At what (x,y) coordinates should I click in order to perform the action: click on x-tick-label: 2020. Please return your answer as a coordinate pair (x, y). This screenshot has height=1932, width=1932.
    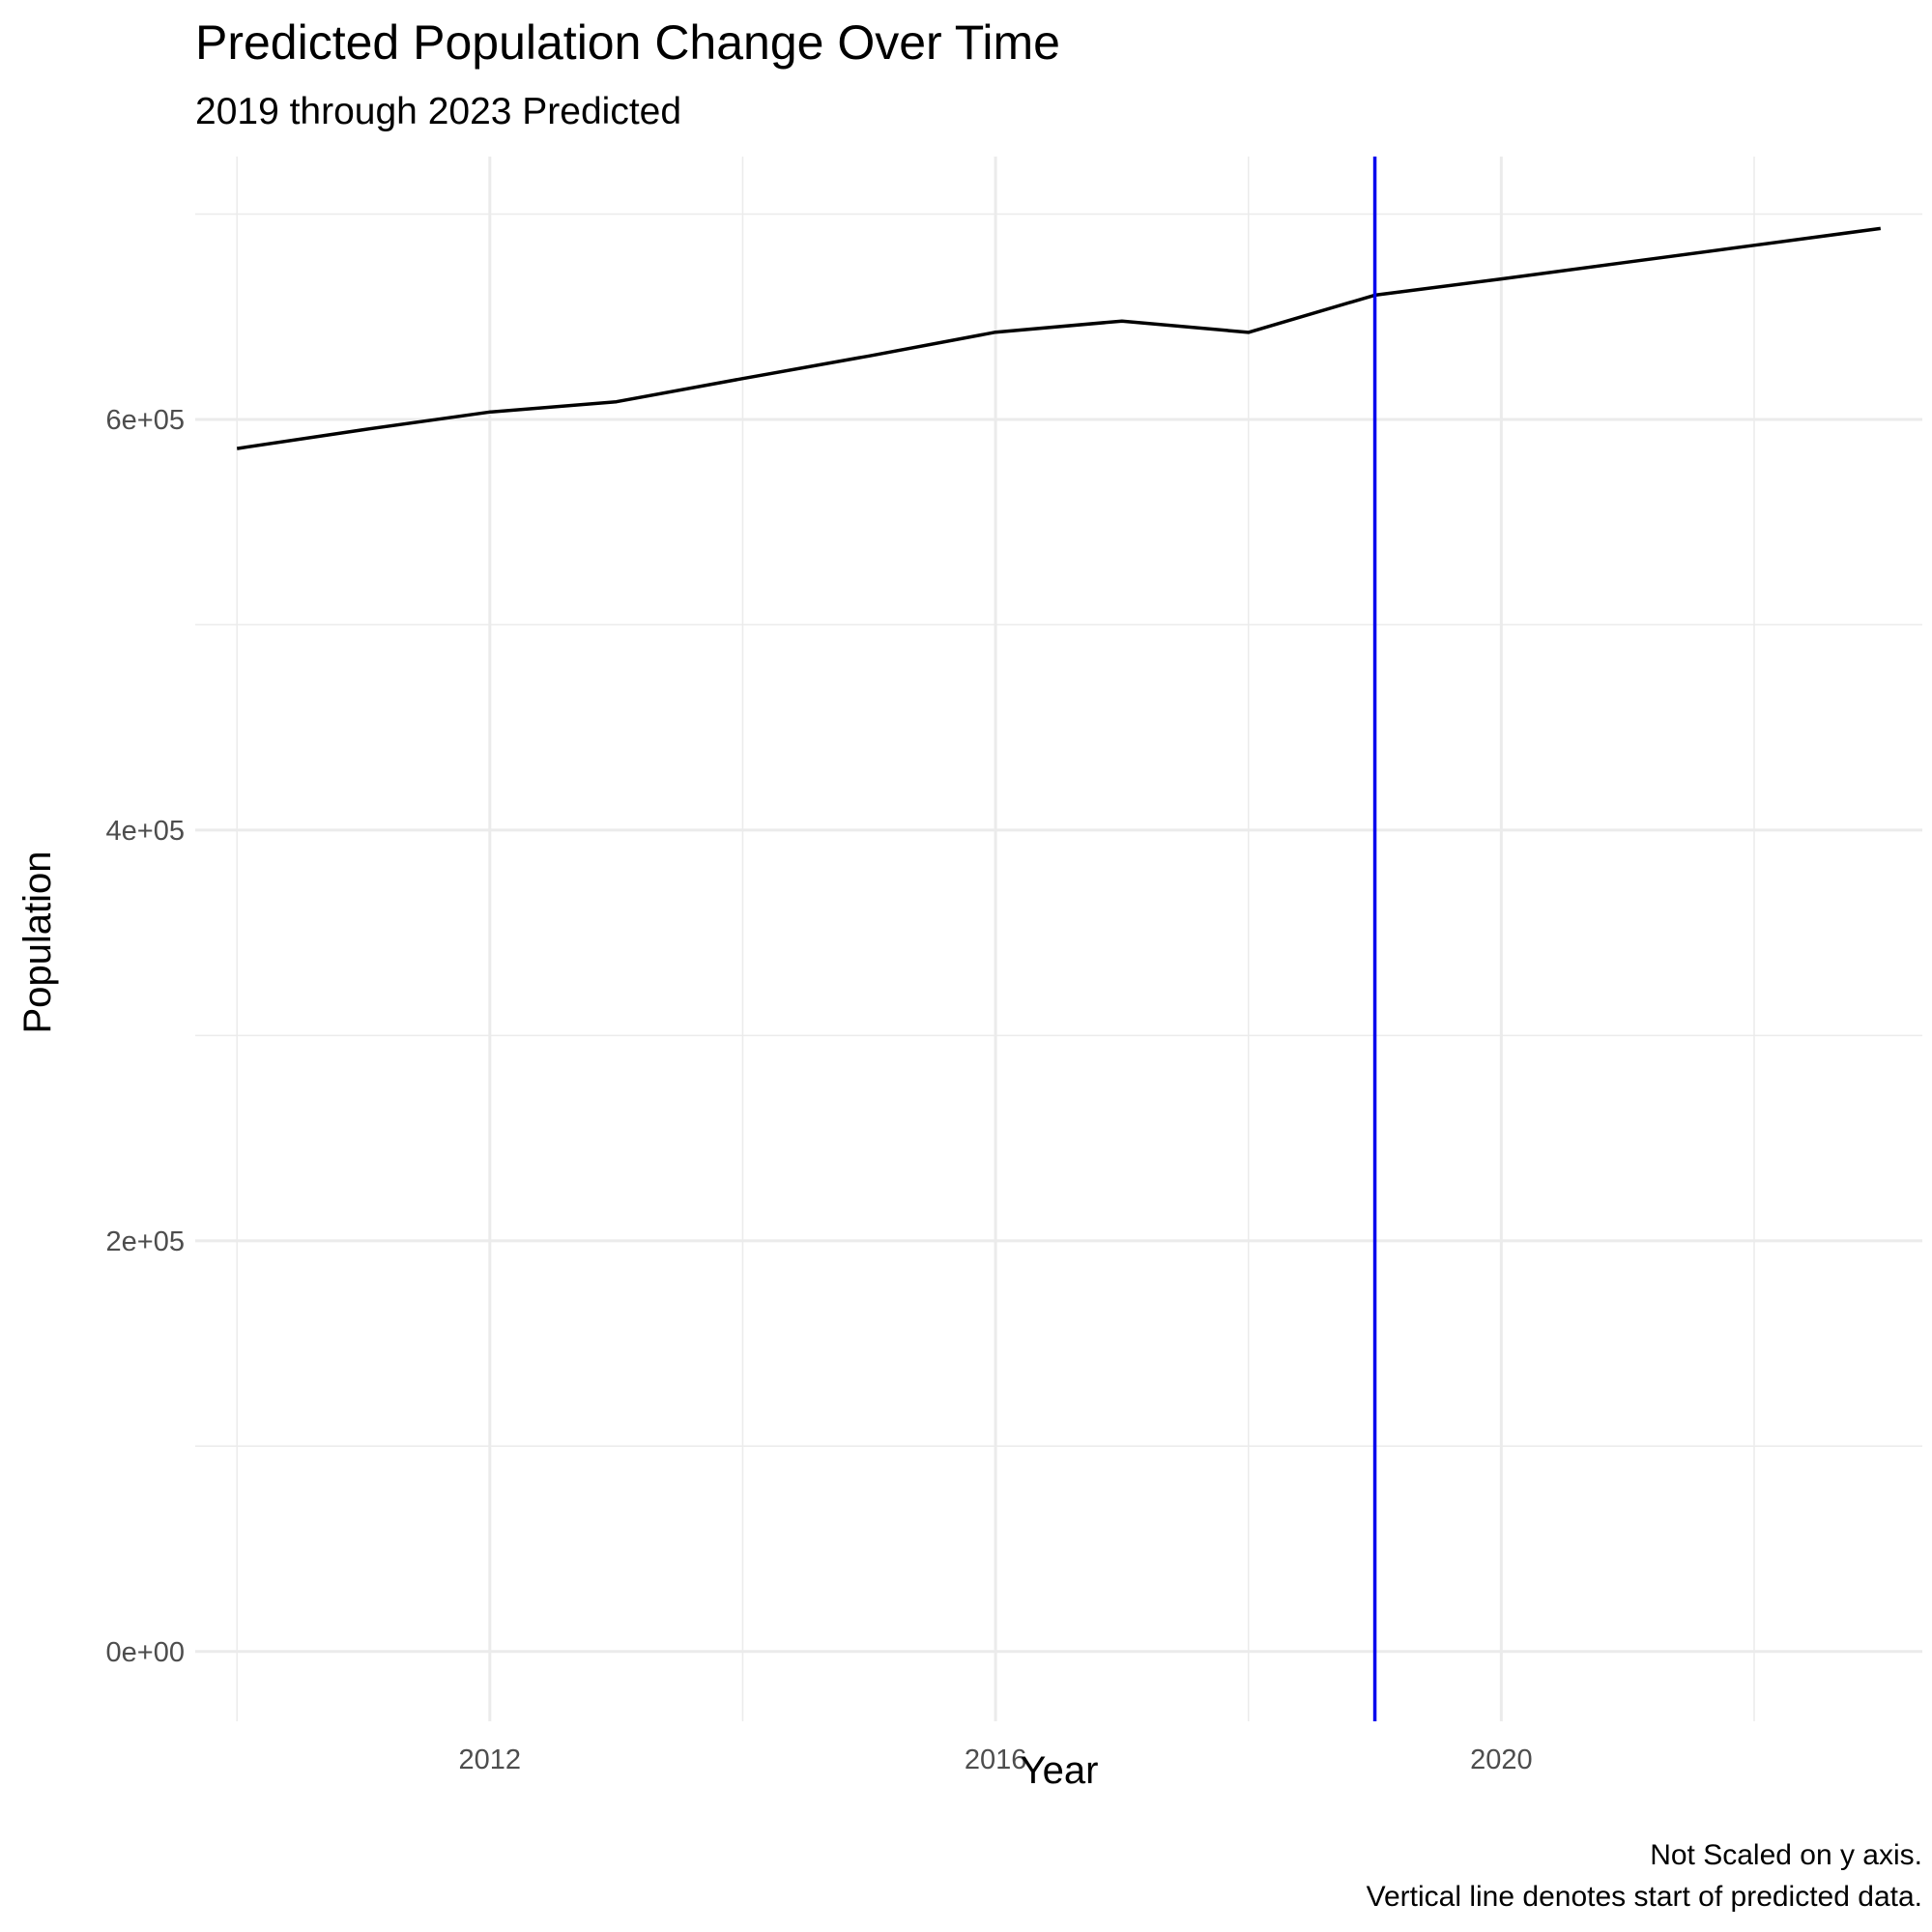
    Looking at the image, I should click on (1501, 1760).